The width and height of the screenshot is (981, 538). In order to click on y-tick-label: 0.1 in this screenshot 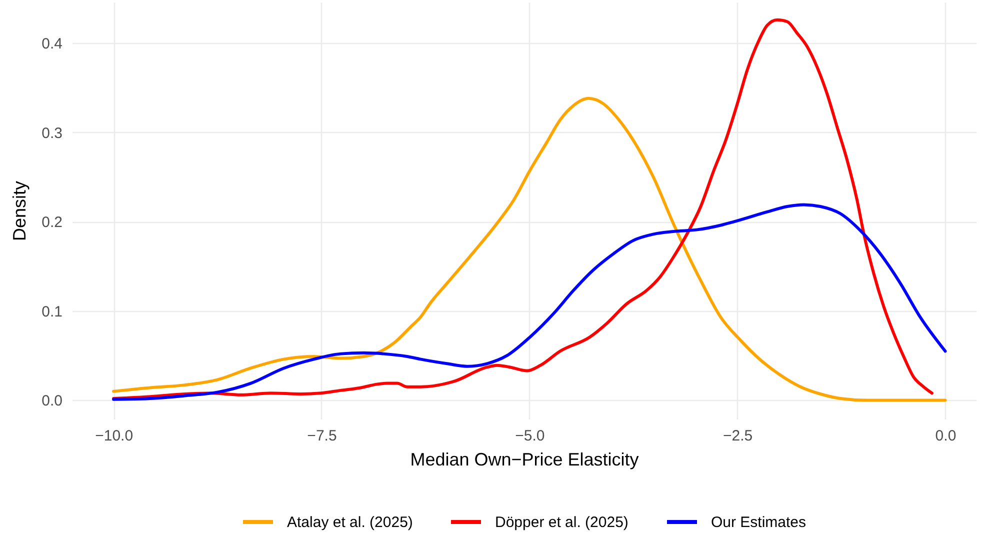, I will do `click(52, 311)`.